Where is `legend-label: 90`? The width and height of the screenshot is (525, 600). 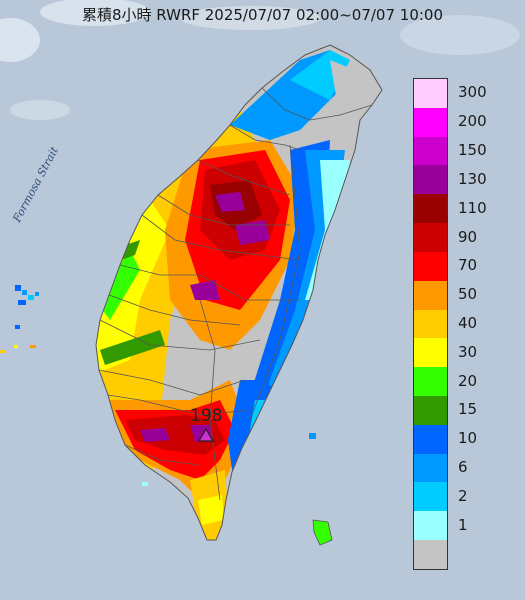 legend-label: 90 is located at coordinates (468, 236).